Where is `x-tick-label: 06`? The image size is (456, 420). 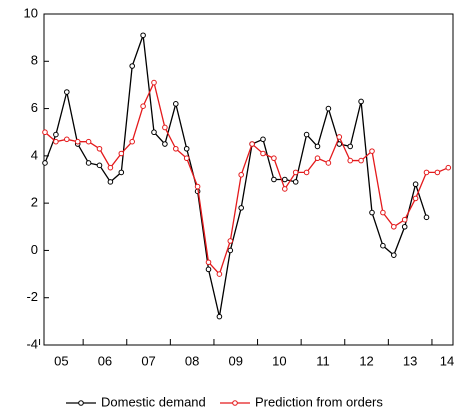 x-tick-label: 06 is located at coordinates (105, 360).